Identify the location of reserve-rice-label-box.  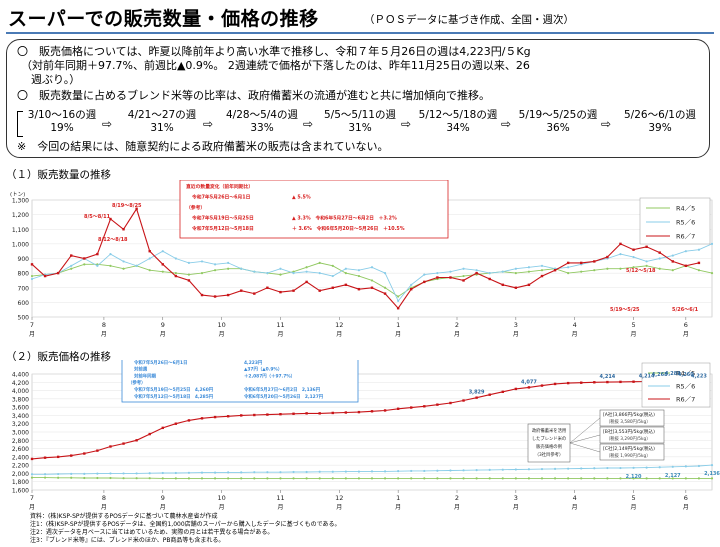
(549, 443).